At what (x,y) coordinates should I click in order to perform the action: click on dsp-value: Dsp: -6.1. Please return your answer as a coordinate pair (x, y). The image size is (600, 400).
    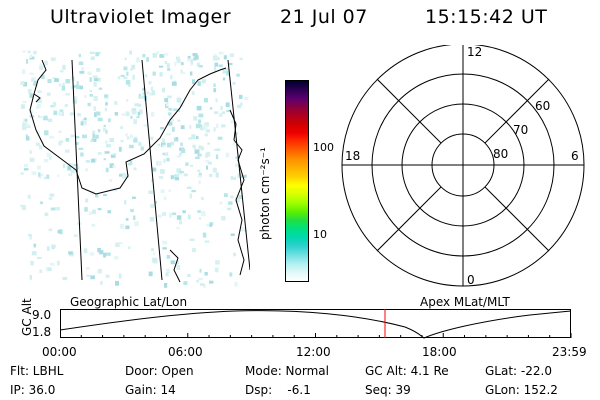
    Looking at the image, I should click on (278, 390).